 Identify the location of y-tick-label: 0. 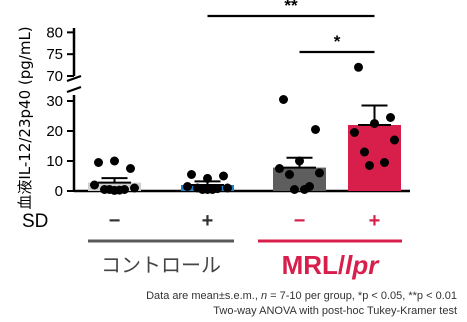
(59, 191).